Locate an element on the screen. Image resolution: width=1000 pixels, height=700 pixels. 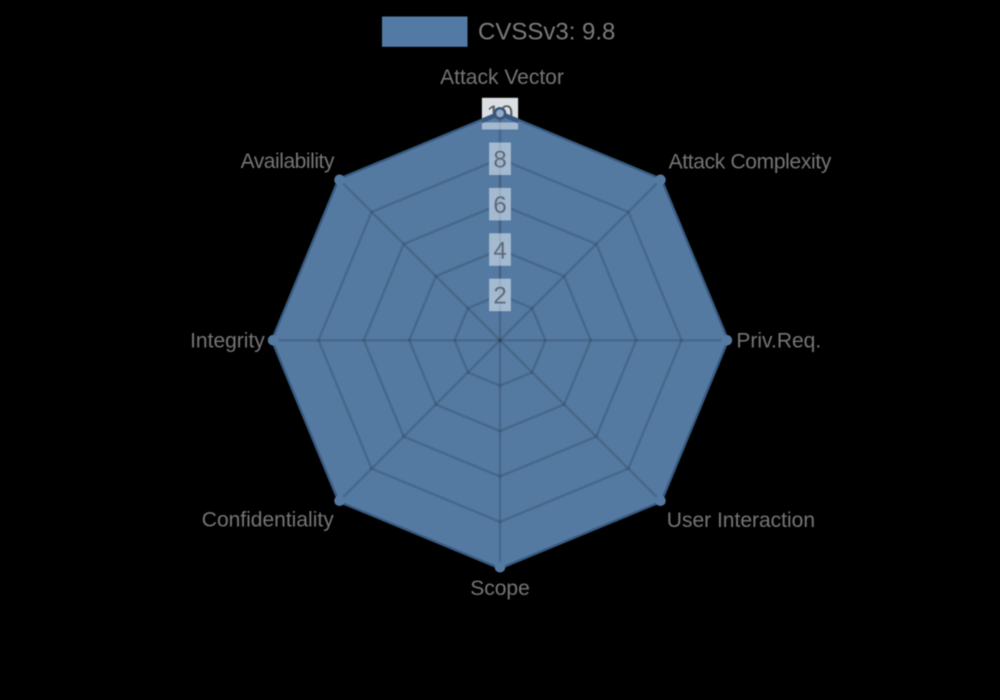
svg-text: Availability is located at coordinates (288, 161).